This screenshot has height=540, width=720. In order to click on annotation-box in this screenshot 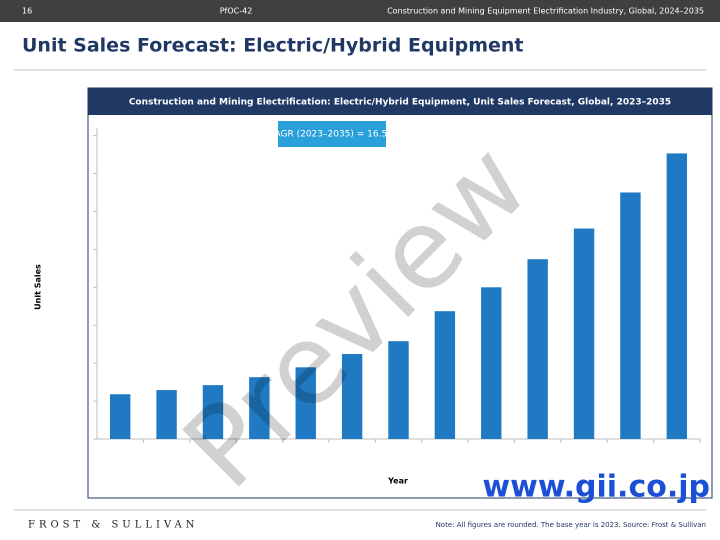, I will do `click(332, 134)`.